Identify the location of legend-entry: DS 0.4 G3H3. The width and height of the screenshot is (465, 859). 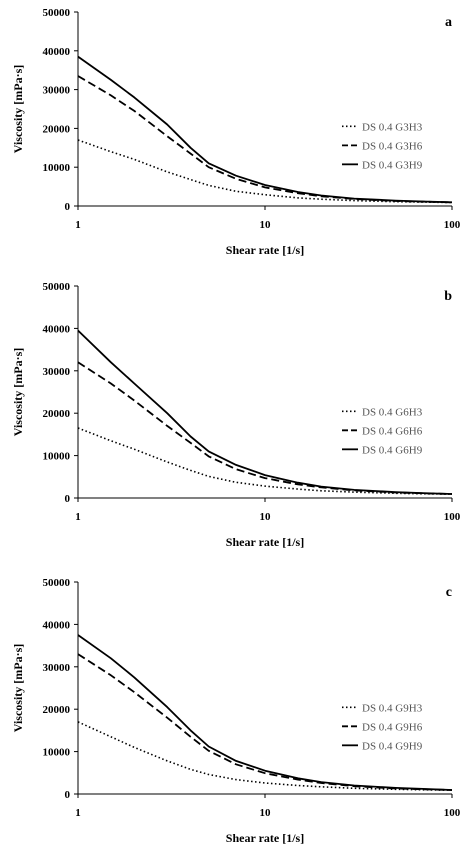
(392, 127).